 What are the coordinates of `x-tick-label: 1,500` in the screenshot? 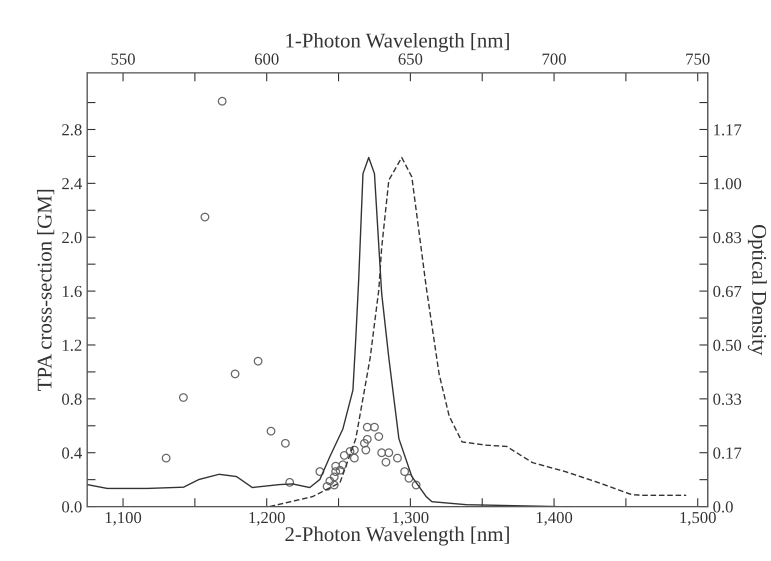 It's located at (698, 519).